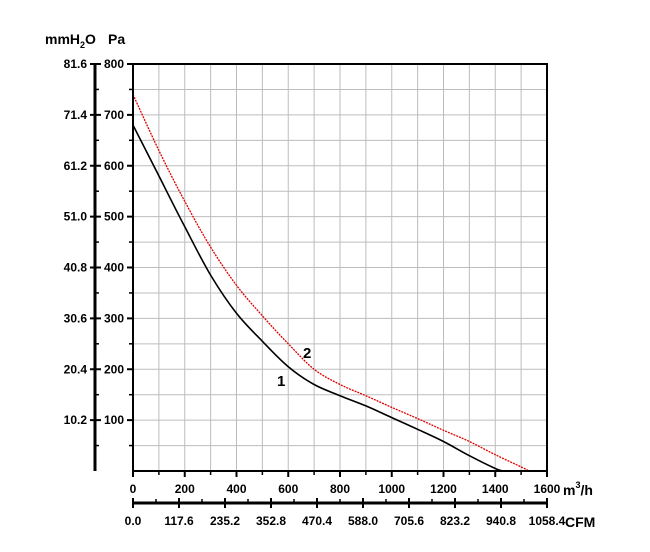  What do you see at coordinates (76, 166) in the screenshot?
I see `mmh2o-tick-label: 61.2` at bounding box center [76, 166].